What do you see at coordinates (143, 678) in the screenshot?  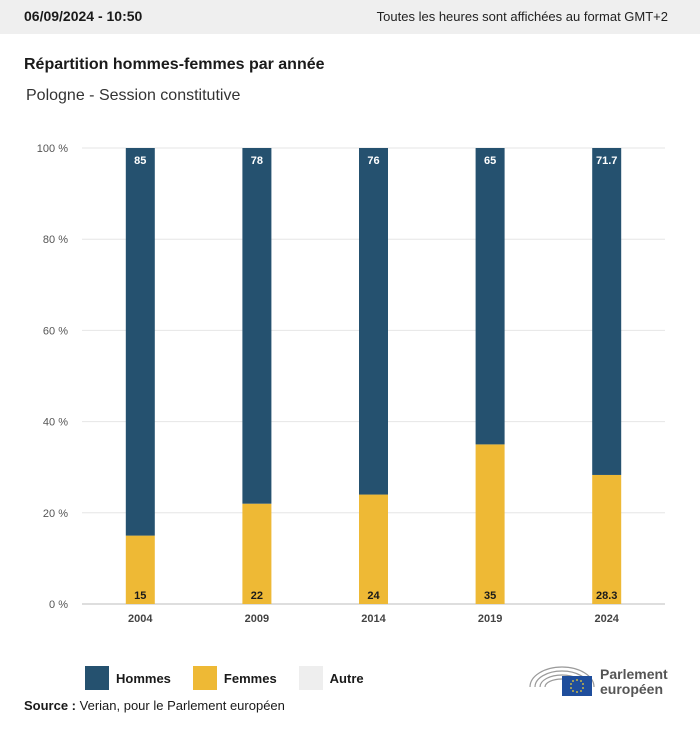 I see `legend-label-hommes: Hommes` at bounding box center [143, 678].